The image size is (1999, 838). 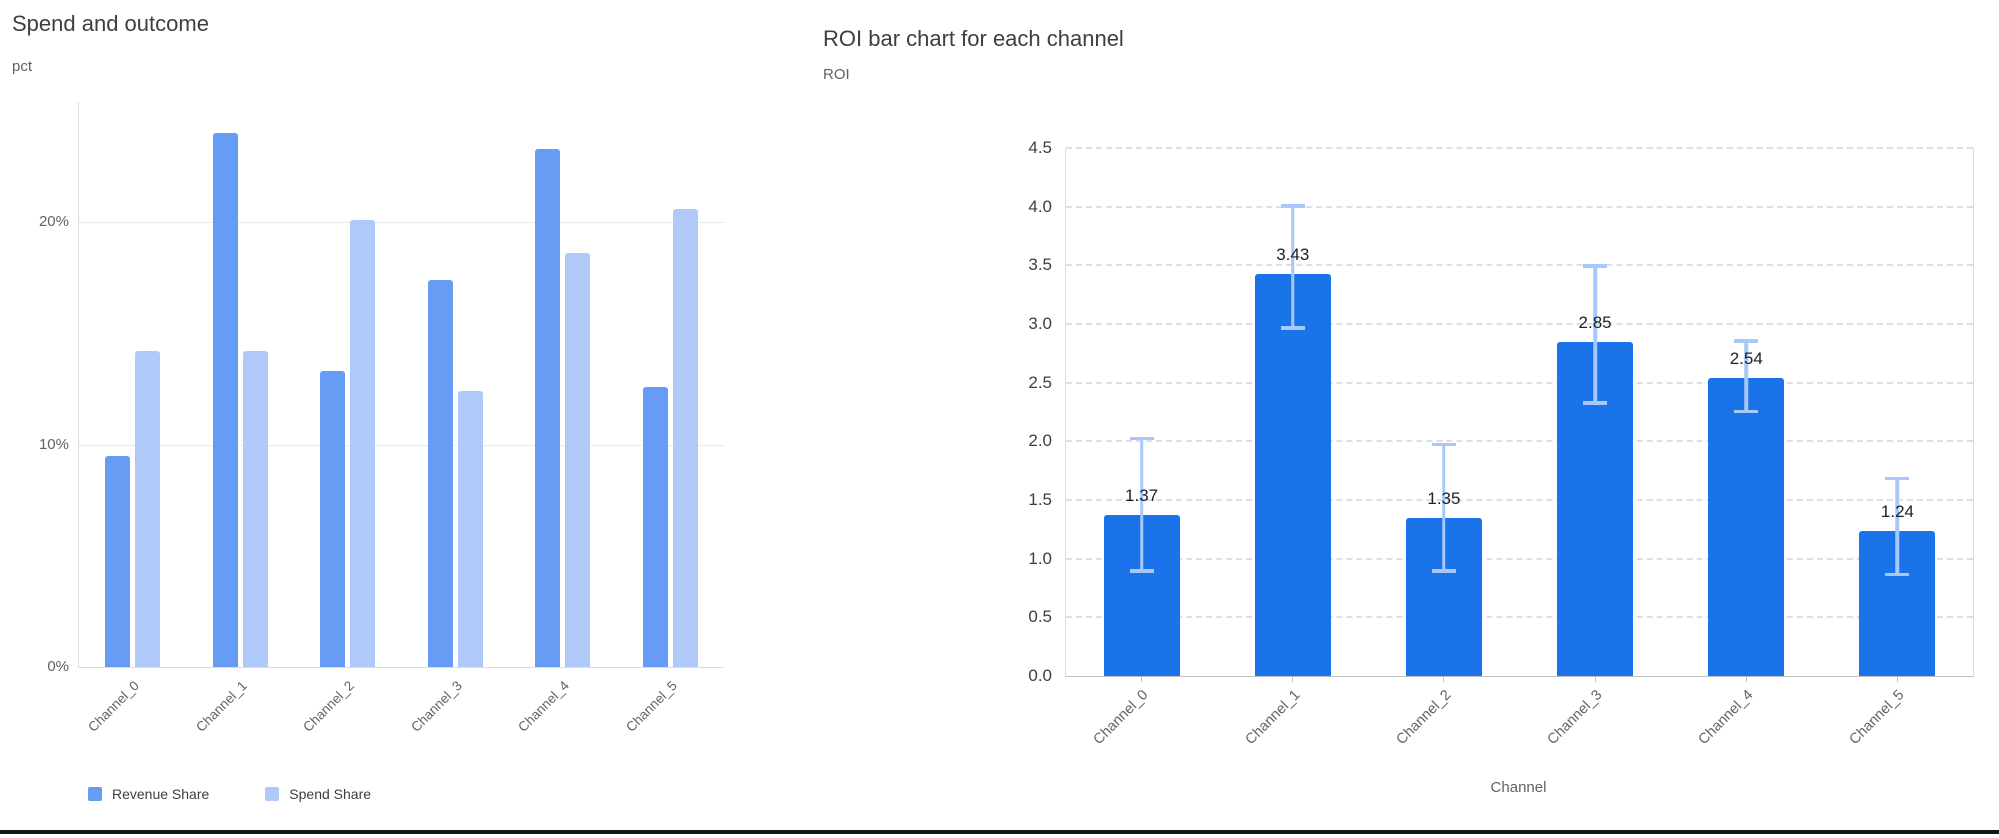 I want to click on y-axis-tick-label: 10%, so click(x=53, y=444).